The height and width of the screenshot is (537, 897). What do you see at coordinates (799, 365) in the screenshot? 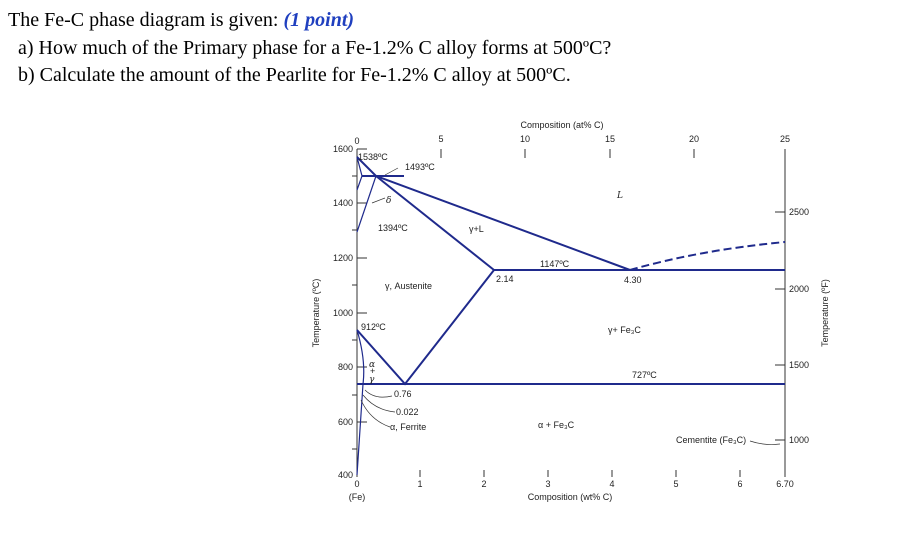
I see `tick-label: 1500` at bounding box center [799, 365].